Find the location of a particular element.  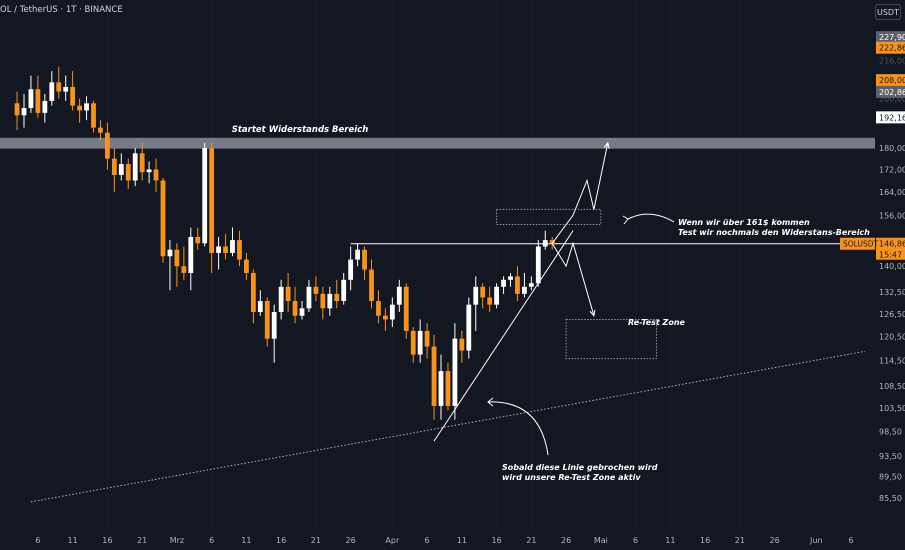

time-axis-tick: 16 is located at coordinates (497, 540).